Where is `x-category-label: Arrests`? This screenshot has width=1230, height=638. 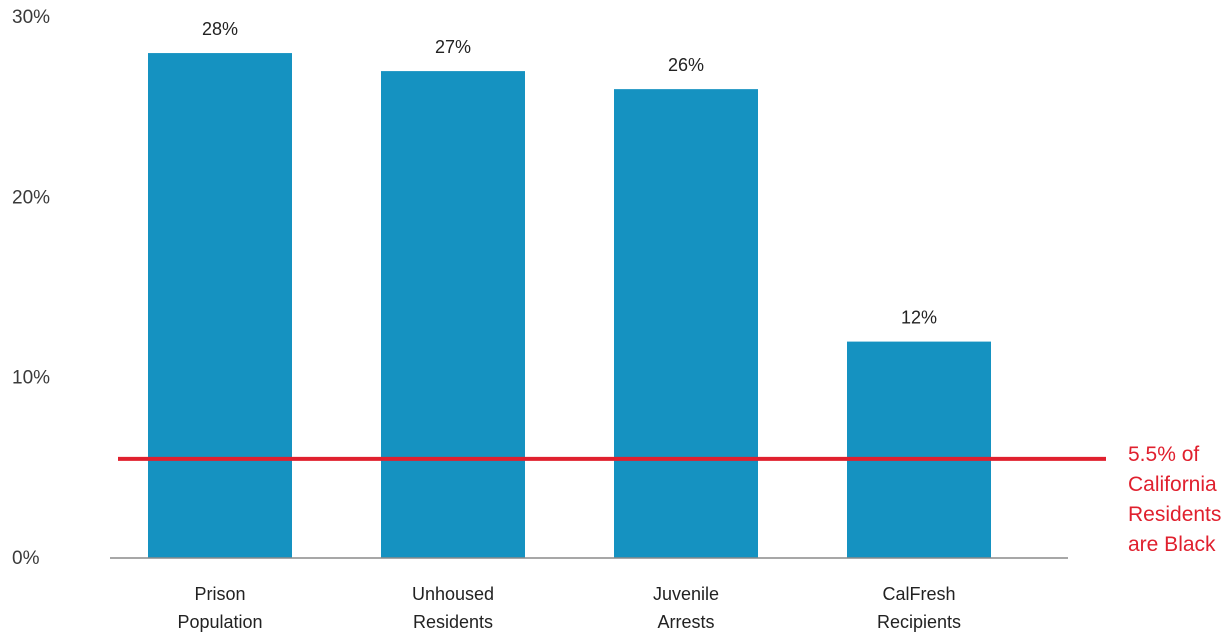
x-category-label: Arrests is located at coordinates (685, 622).